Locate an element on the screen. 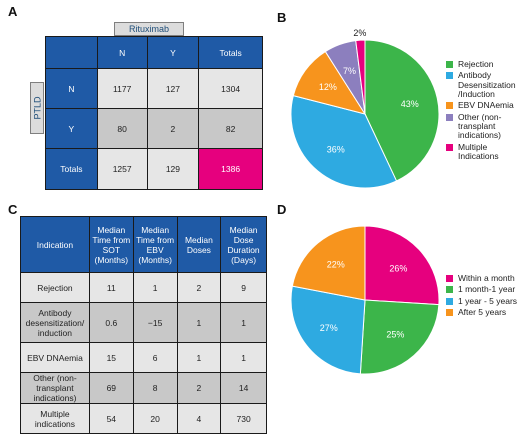 The width and height of the screenshot is (520, 438). ptld-header: PTLD is located at coordinates (37, 108).